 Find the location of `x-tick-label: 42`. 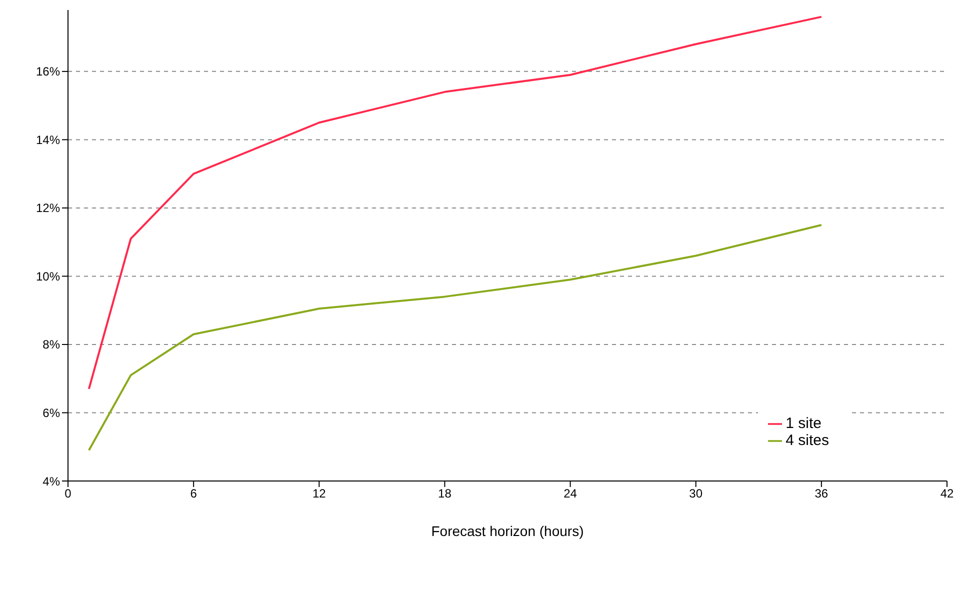

x-tick-label: 42 is located at coordinates (947, 493).